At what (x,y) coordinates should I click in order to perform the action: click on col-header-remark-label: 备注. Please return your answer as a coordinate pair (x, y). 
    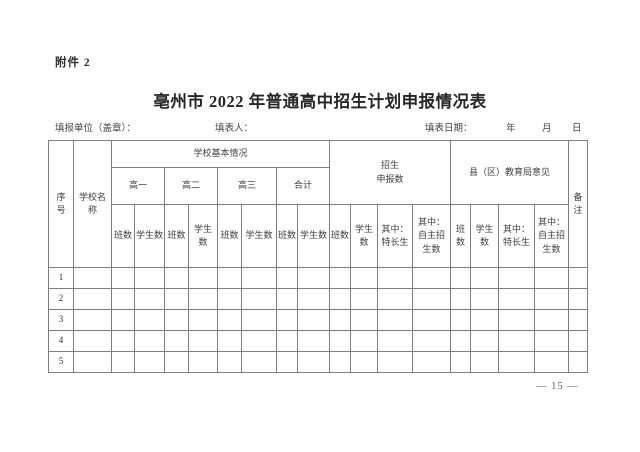
    Looking at the image, I should click on (578, 203).